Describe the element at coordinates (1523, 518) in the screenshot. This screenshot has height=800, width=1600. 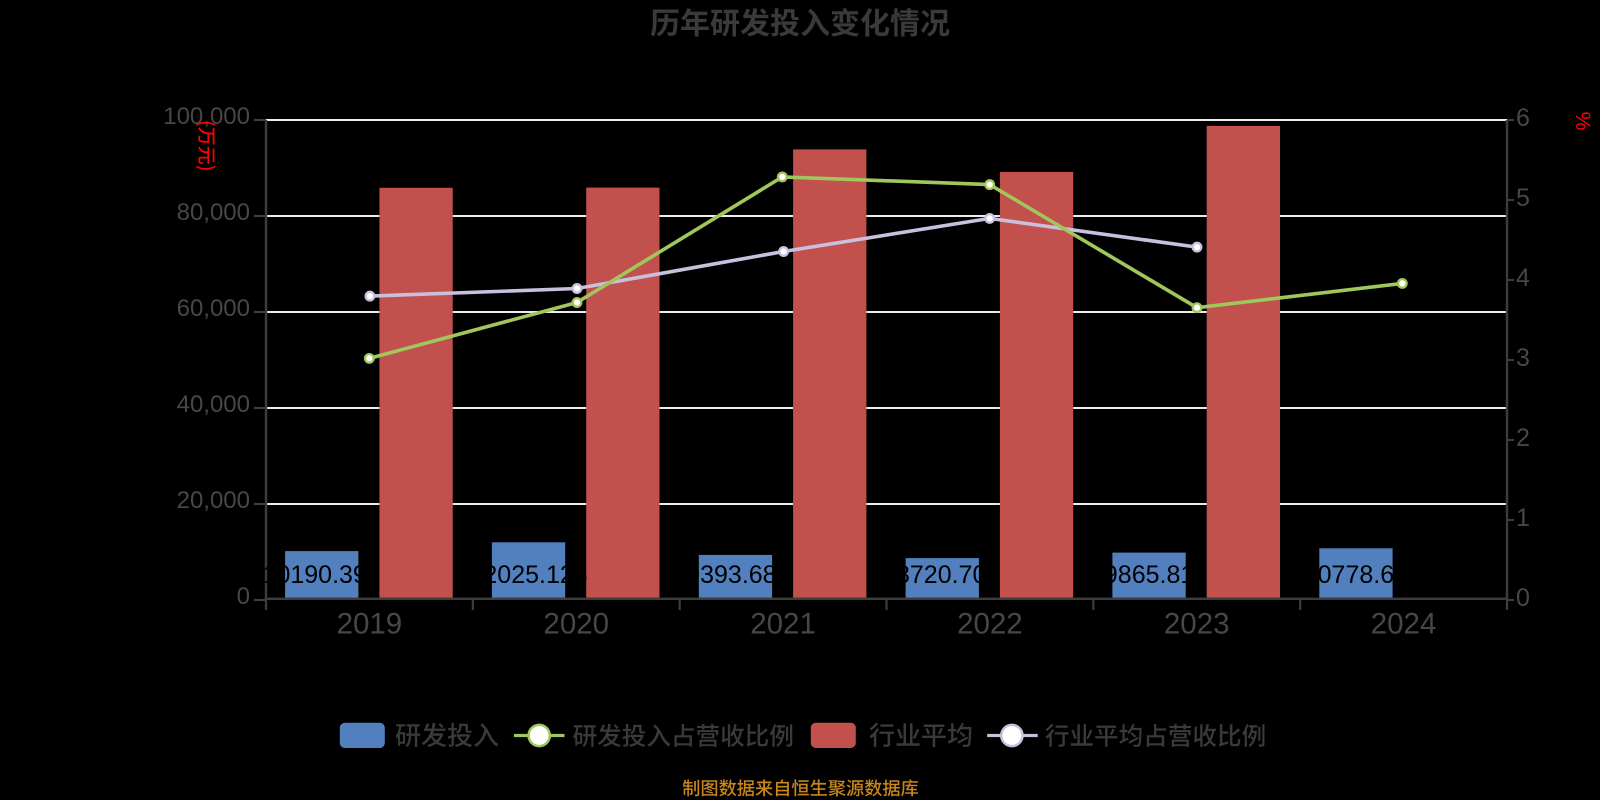
I see `svg-text: 1` at that location.